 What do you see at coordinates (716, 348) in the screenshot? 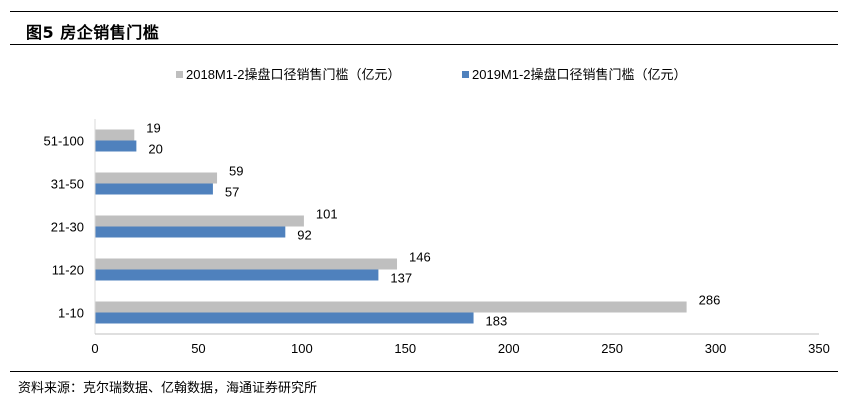
I see `x-tick-label: 300` at bounding box center [716, 348].